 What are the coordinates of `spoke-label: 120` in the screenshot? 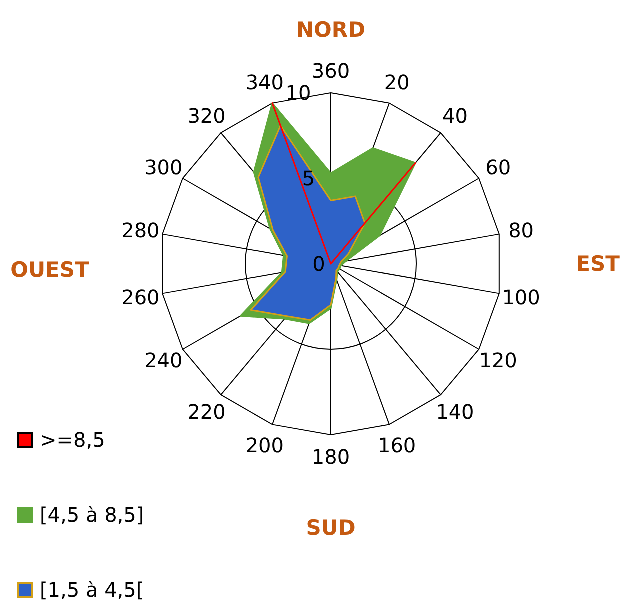 It's located at (498, 360).